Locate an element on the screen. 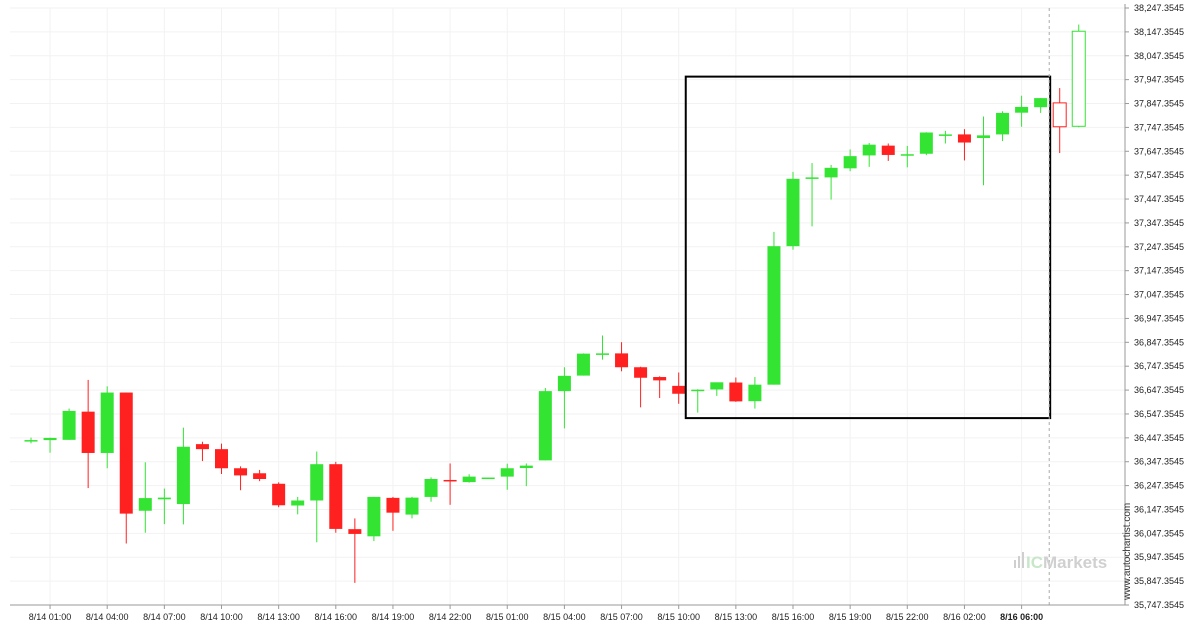 This screenshot has width=1200, height=630. brand-logo: ICMarkets is located at coordinates (1060, 562).